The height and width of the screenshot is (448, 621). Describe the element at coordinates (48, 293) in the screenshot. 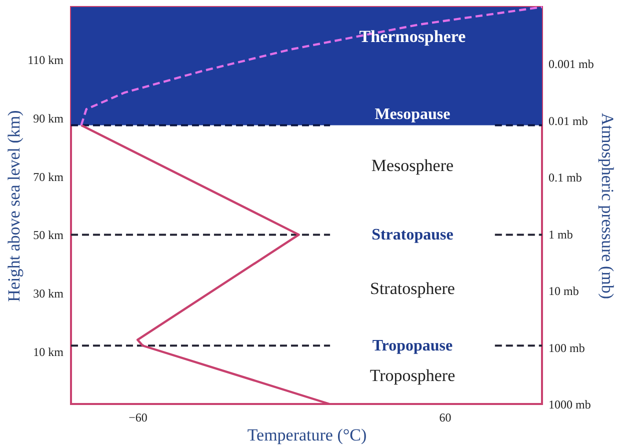

I see `y-tick-label: 30 km` at that location.